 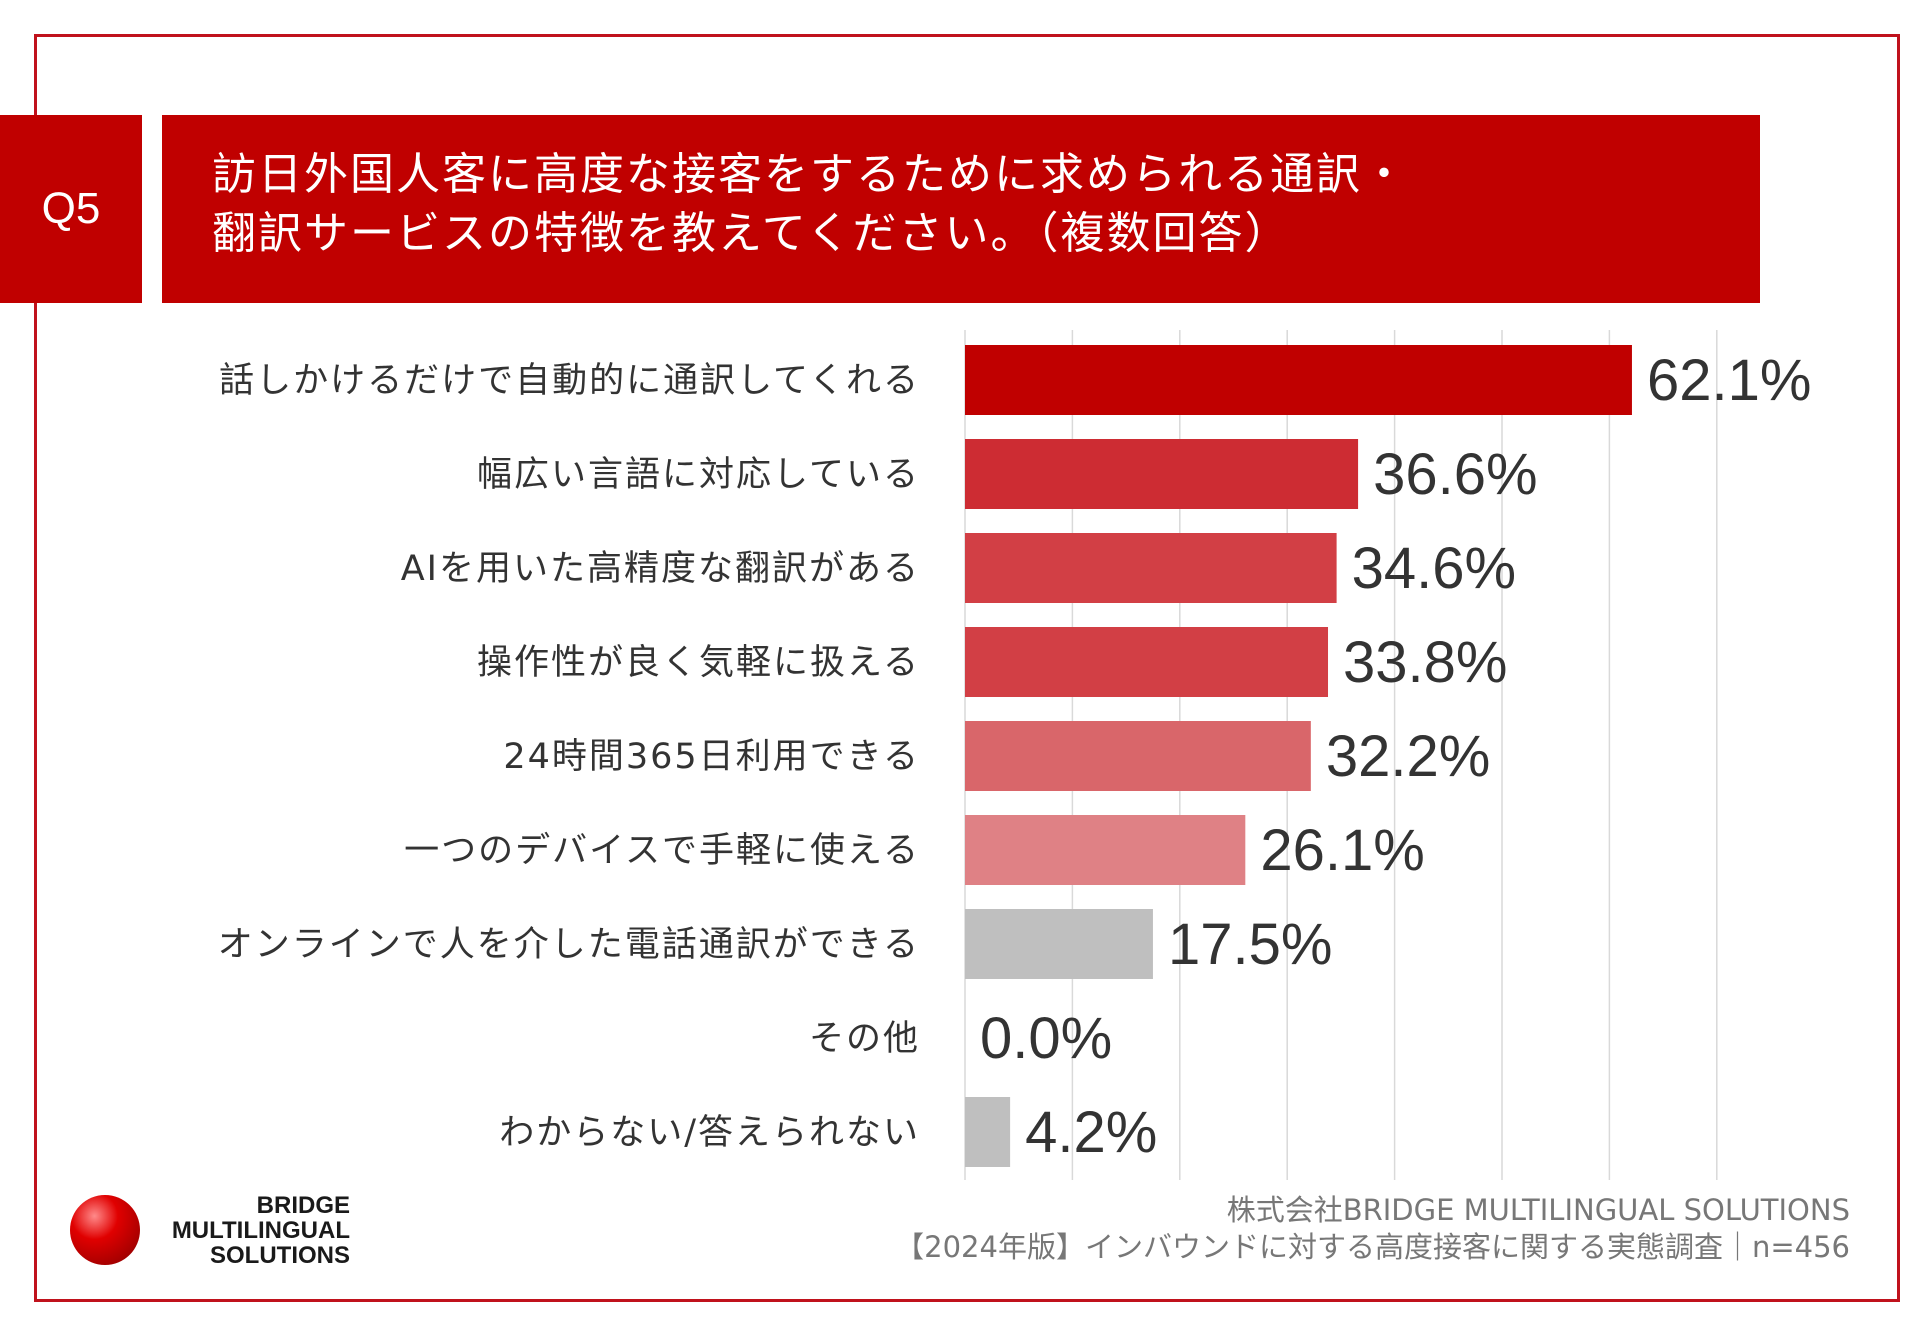 What do you see at coordinates (569, 381) in the screenshot?
I see `category-label: 話しかけるだけで自動的に通訳してくれる` at bounding box center [569, 381].